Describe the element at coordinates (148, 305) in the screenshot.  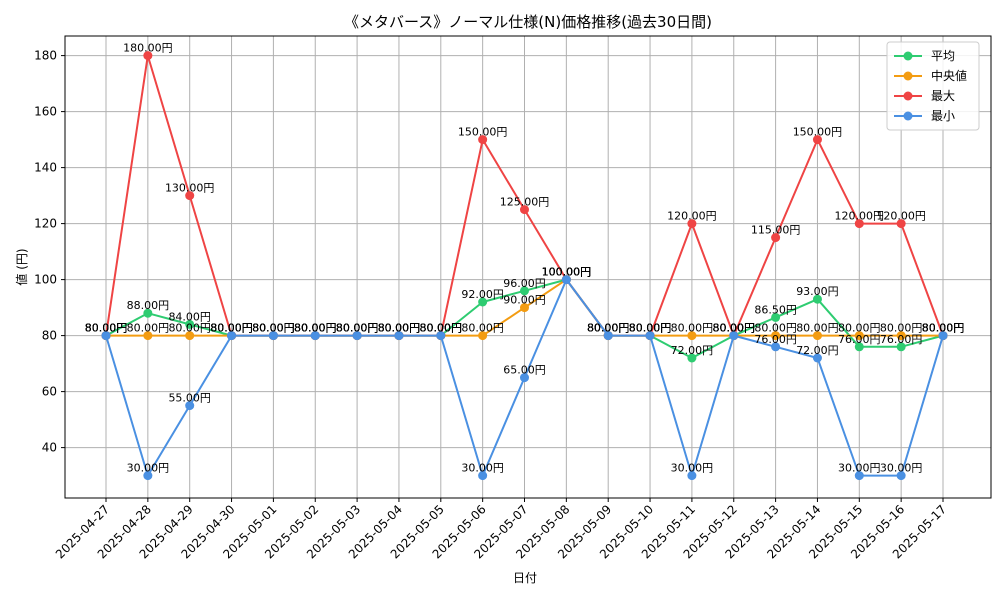
I see `data-label: 88.00円` at that location.